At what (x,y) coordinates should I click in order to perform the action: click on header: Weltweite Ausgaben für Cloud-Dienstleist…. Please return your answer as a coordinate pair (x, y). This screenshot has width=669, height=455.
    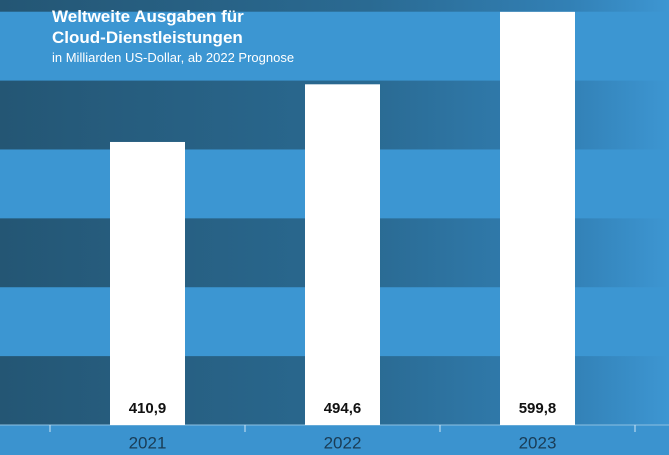
    Looking at the image, I should click on (177, 35).